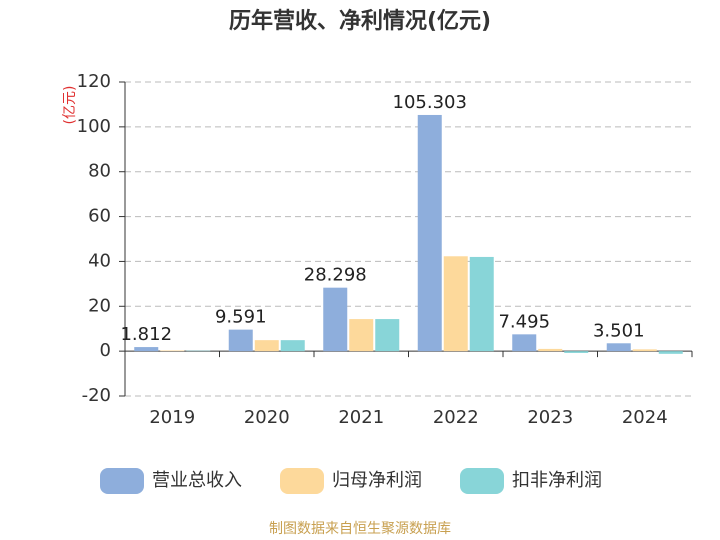 The width and height of the screenshot is (720, 540). Describe the element at coordinates (524, 321) in the screenshot. I see `data-label: 7.495` at that location.